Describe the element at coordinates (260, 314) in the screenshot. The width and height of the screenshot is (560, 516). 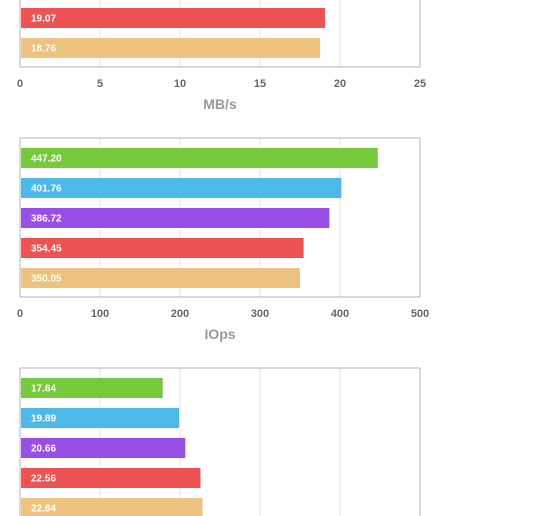
I see `x-tick-label: 300` at that location.